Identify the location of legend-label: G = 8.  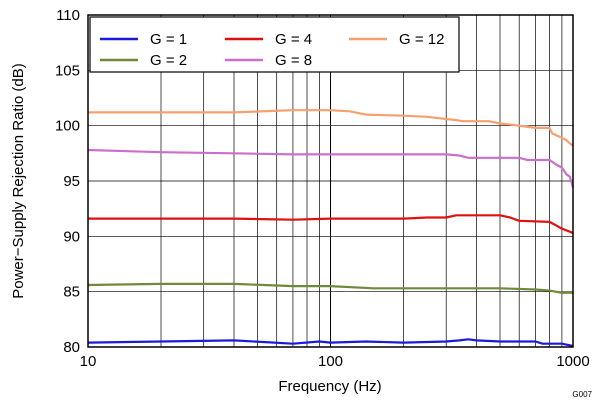
(293, 60).